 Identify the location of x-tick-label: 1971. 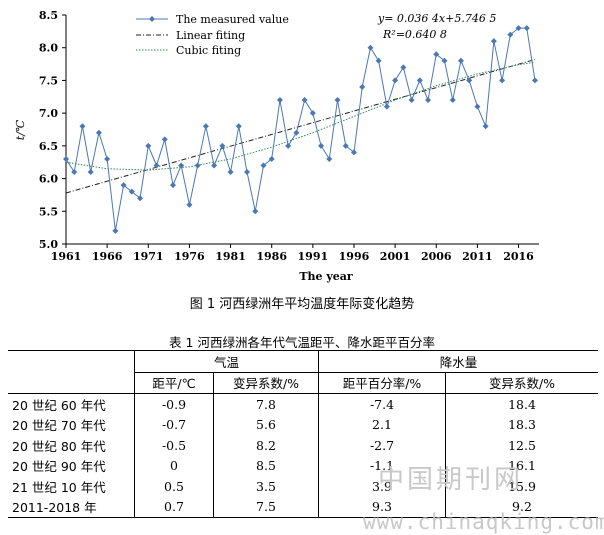
(148, 256).